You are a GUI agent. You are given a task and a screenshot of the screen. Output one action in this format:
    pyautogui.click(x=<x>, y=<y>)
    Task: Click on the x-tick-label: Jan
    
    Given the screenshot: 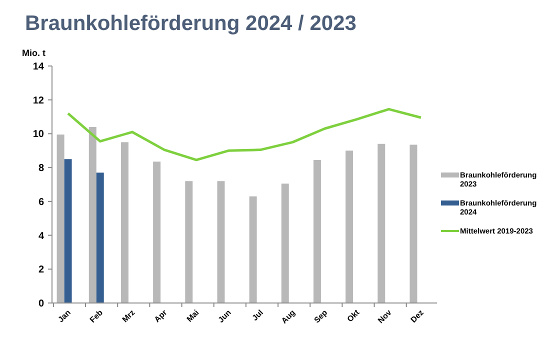 What is the action you would take?
    pyautogui.click(x=64, y=316)
    